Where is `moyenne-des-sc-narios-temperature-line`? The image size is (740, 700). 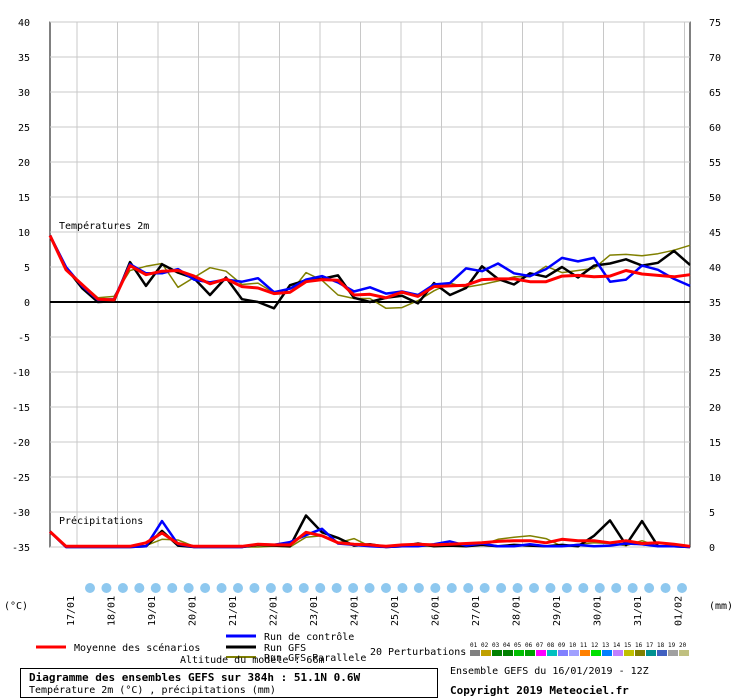
moyenne-des-sc-narios-temperature-line is located at coordinates (369, 268).